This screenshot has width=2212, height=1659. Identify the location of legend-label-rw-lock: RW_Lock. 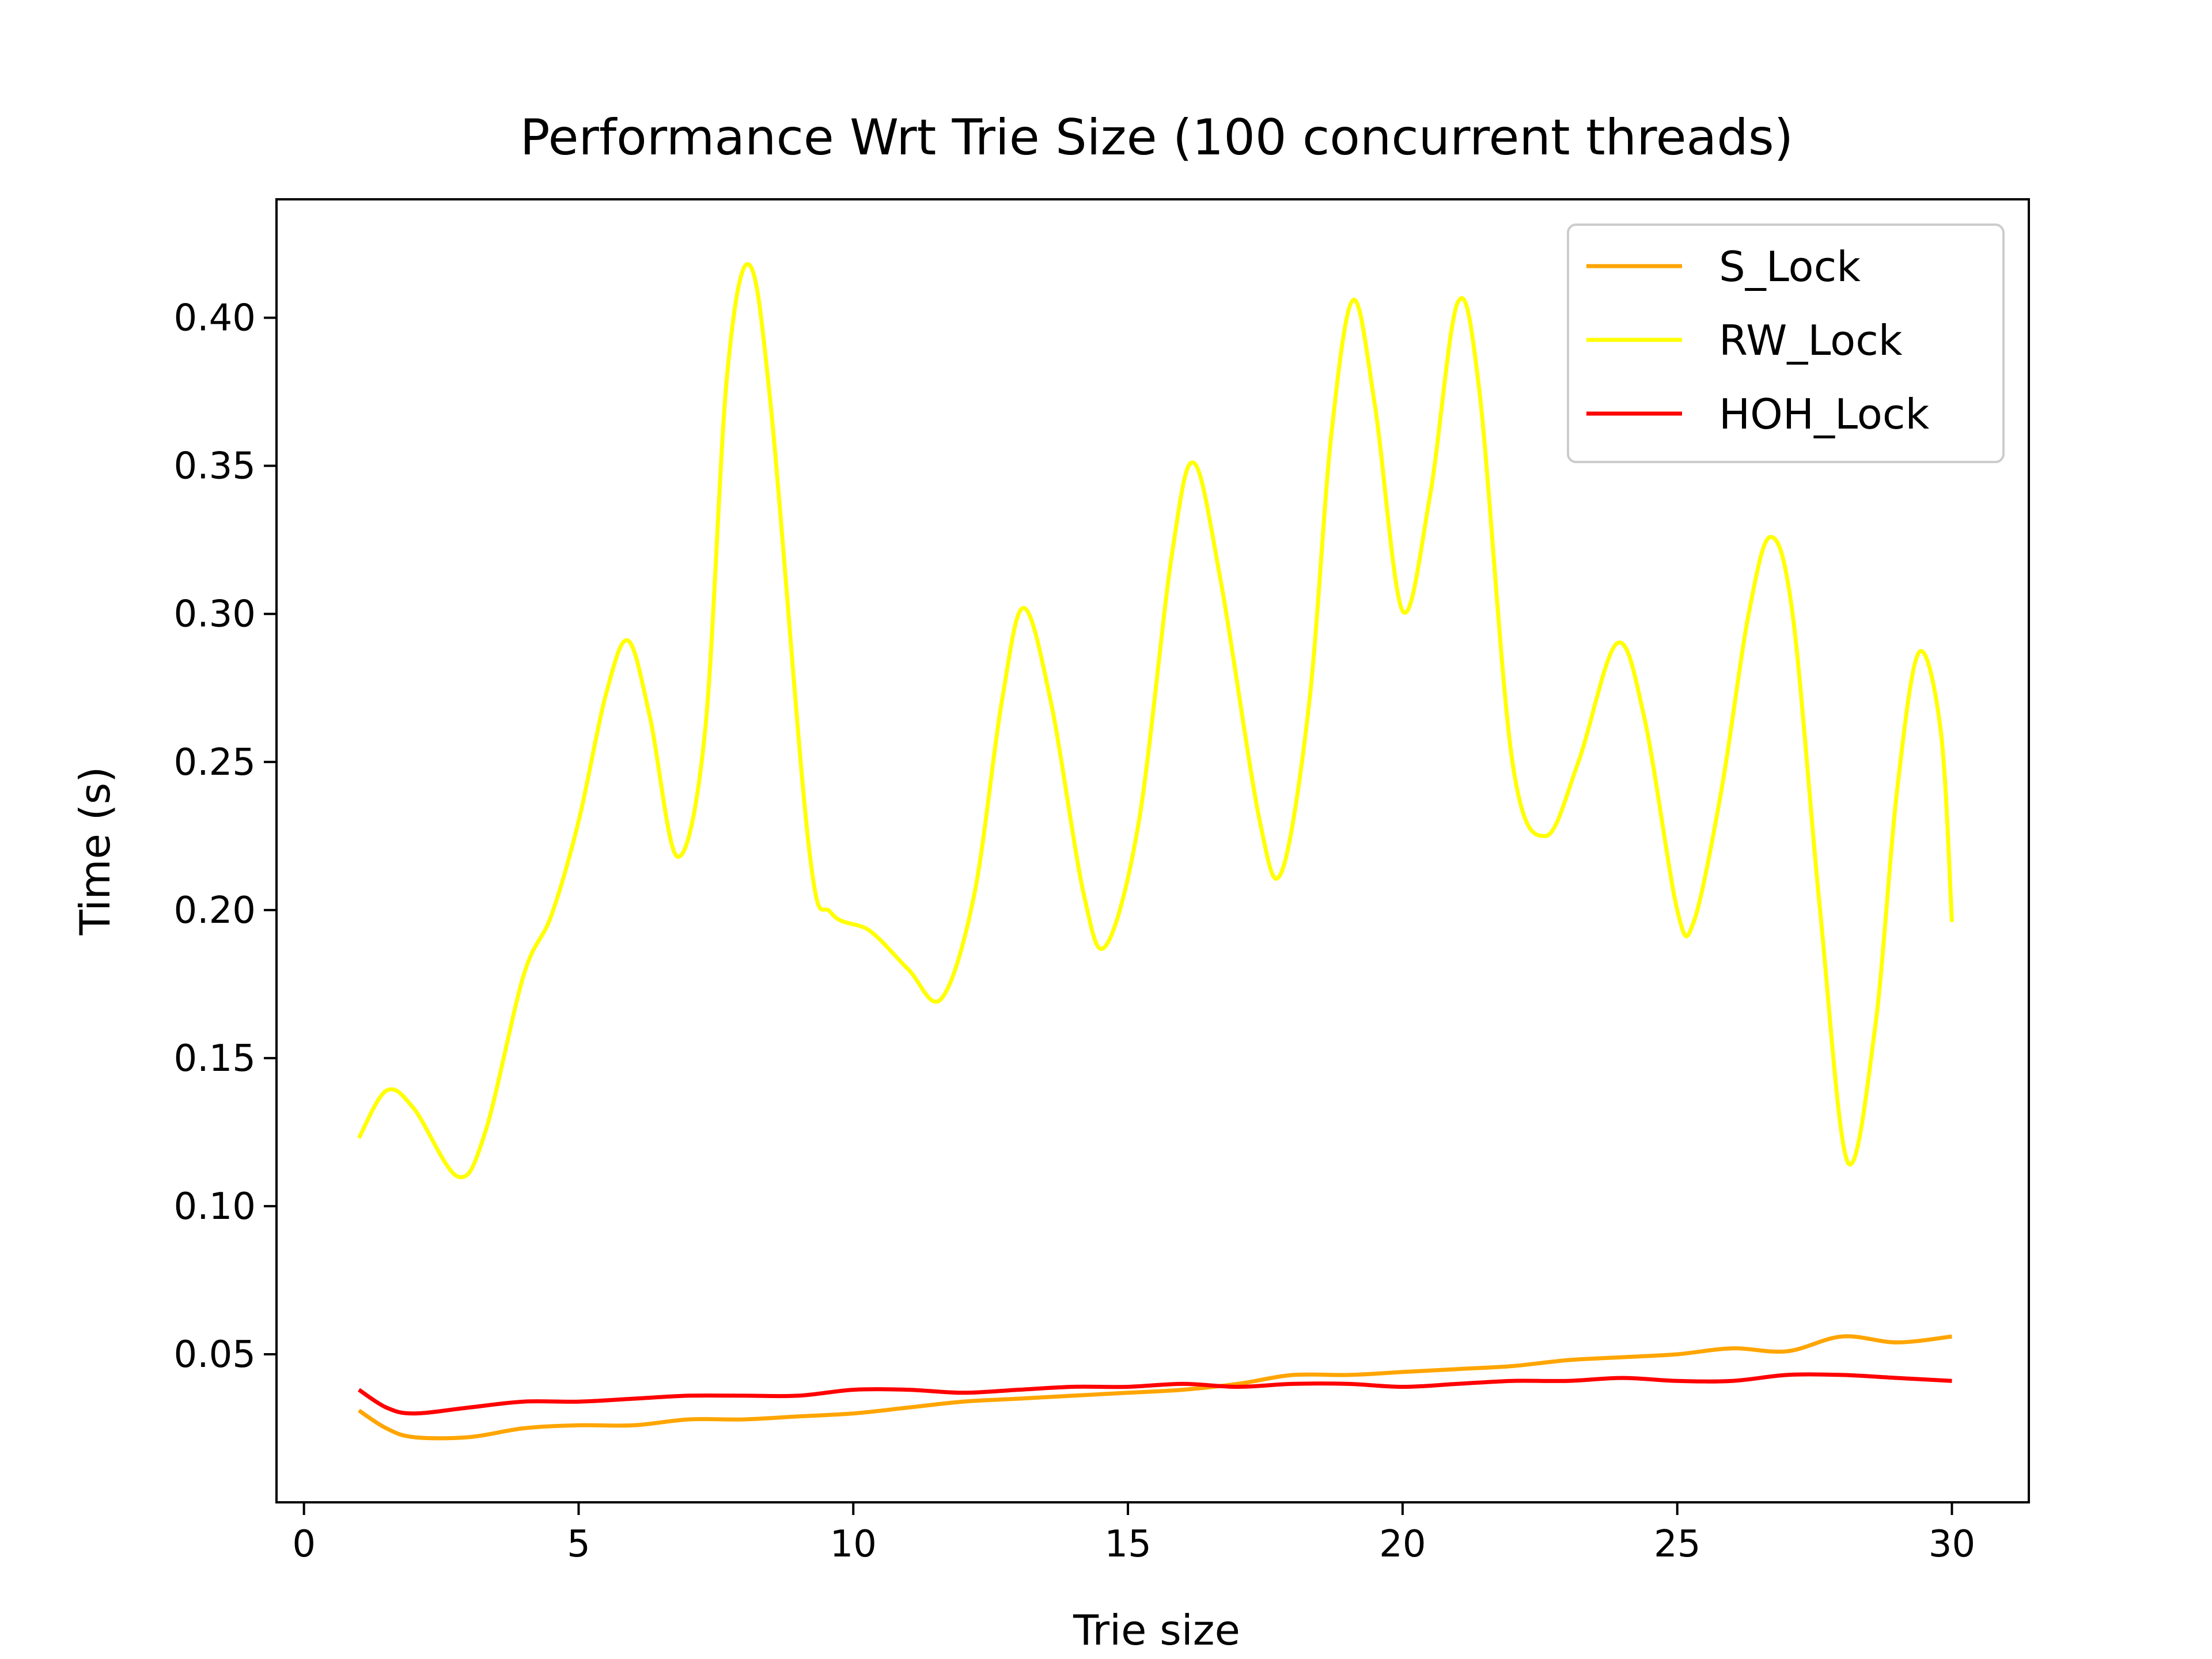
(1811, 340).